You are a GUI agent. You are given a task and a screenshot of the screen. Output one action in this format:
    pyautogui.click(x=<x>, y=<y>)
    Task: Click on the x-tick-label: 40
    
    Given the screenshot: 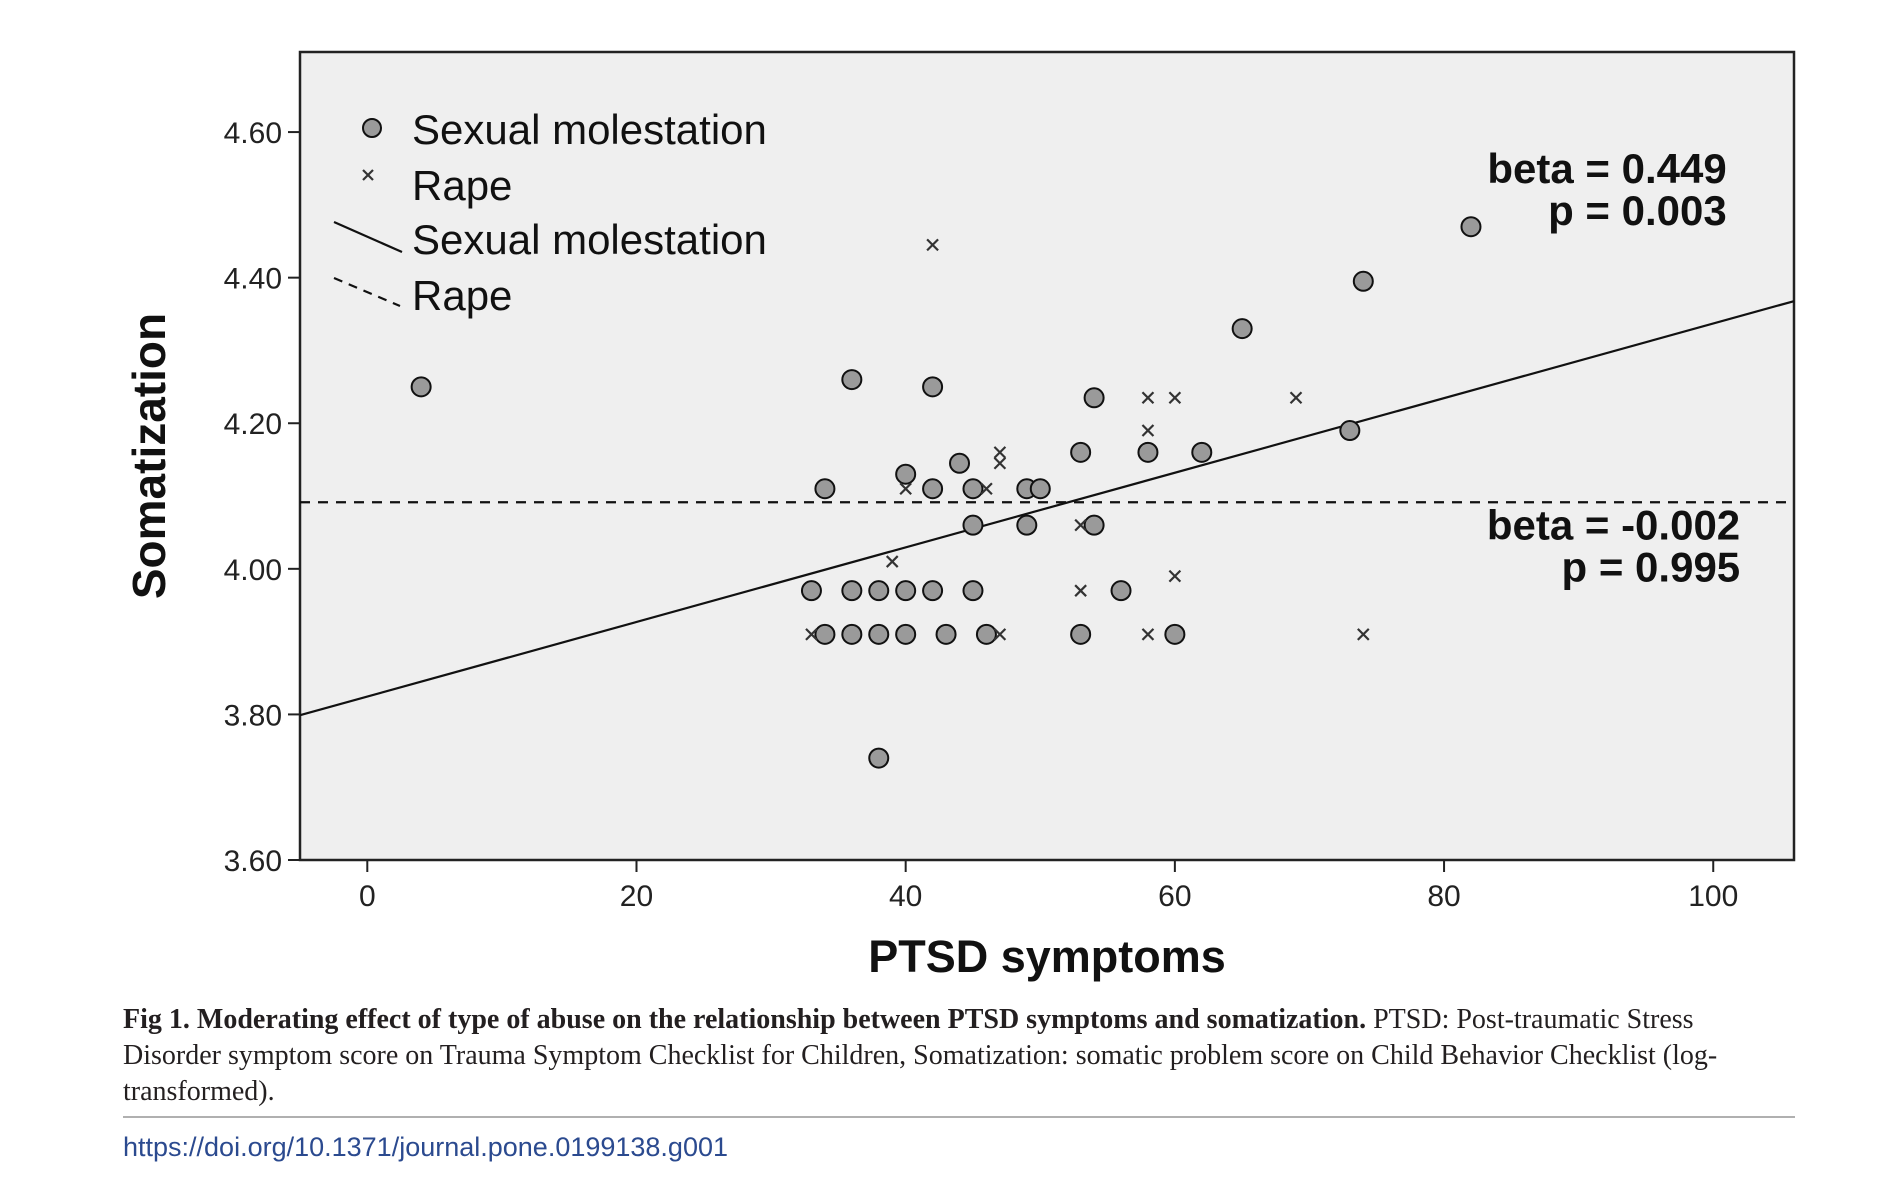 What is the action you would take?
    pyautogui.click(x=905, y=896)
    